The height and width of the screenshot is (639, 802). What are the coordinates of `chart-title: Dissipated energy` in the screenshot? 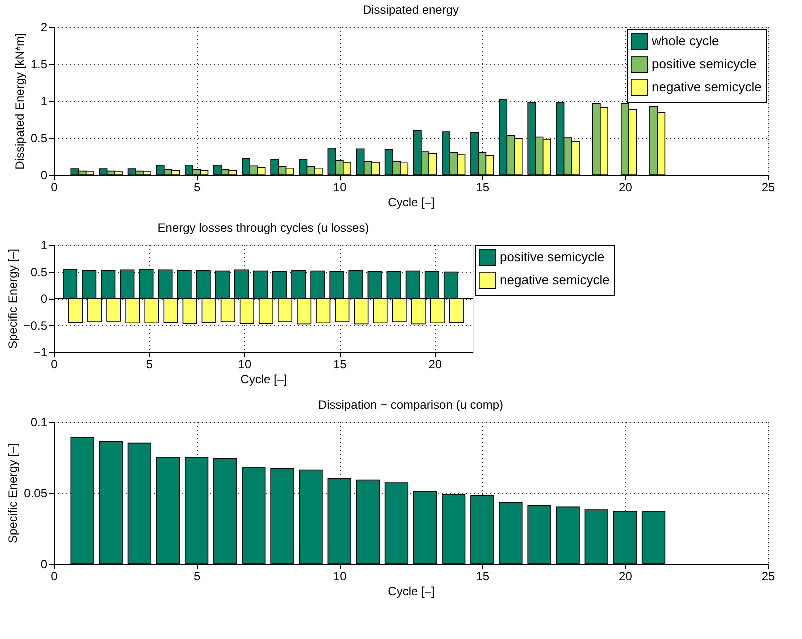 It's located at (411, 10).